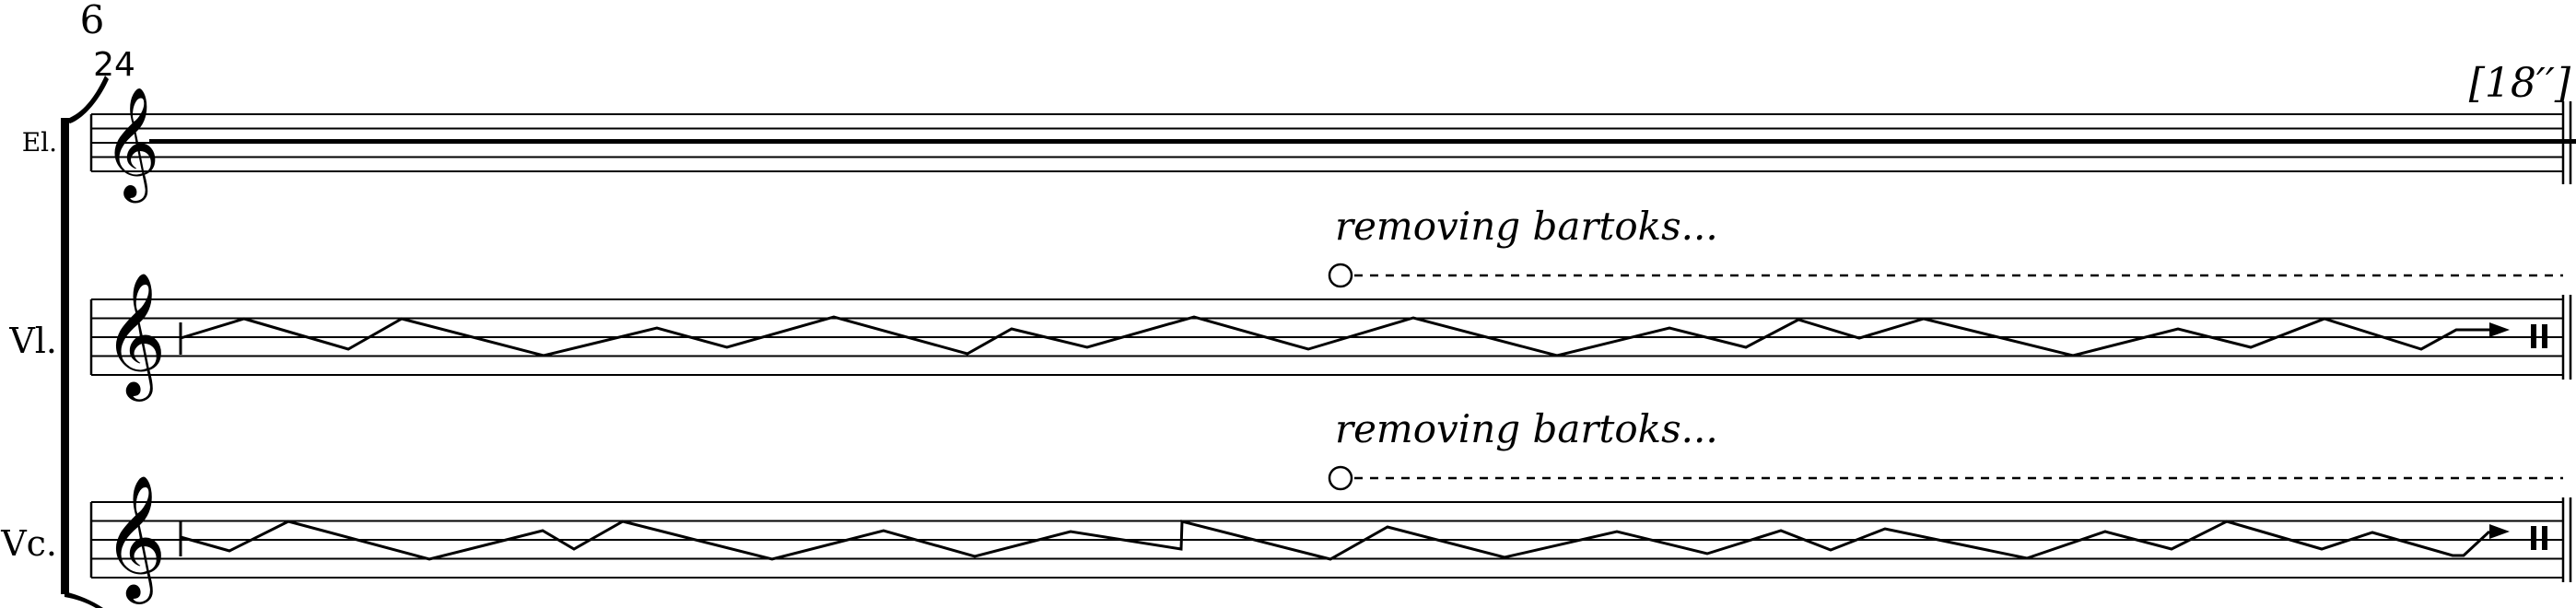 This screenshot has width=2576, height=608. What do you see at coordinates (1340, 275) in the screenshot?
I see `violin-open-circle-icon` at bounding box center [1340, 275].